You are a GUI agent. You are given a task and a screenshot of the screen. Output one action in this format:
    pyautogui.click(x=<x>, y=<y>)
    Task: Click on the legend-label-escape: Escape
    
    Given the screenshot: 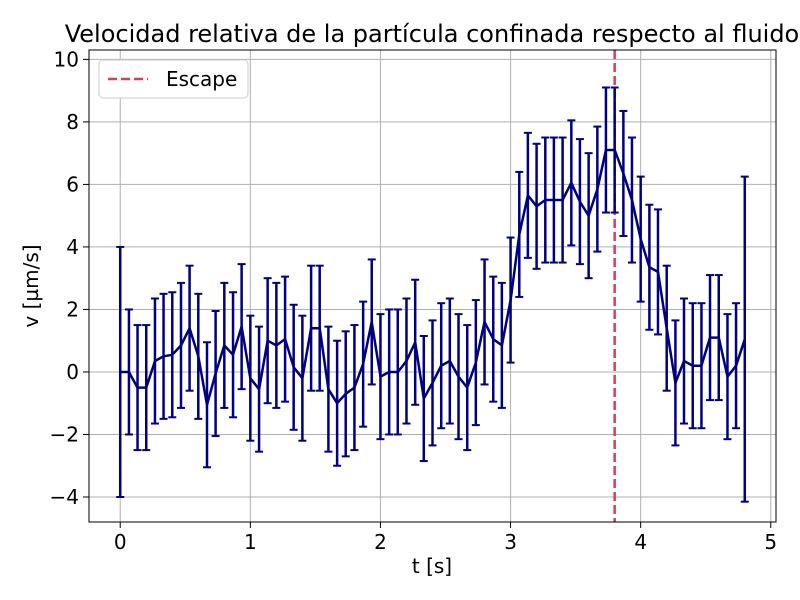 What is the action you would take?
    pyautogui.click(x=201, y=79)
    